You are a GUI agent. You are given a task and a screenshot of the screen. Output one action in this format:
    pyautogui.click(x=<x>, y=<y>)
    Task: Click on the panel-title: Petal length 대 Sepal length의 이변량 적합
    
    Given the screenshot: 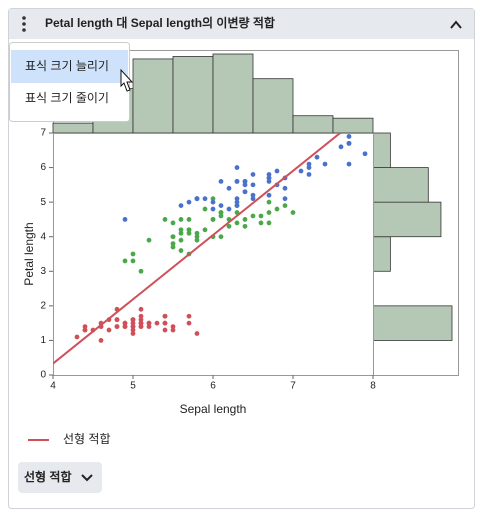 What is the action you would take?
    pyautogui.click(x=160, y=22)
    